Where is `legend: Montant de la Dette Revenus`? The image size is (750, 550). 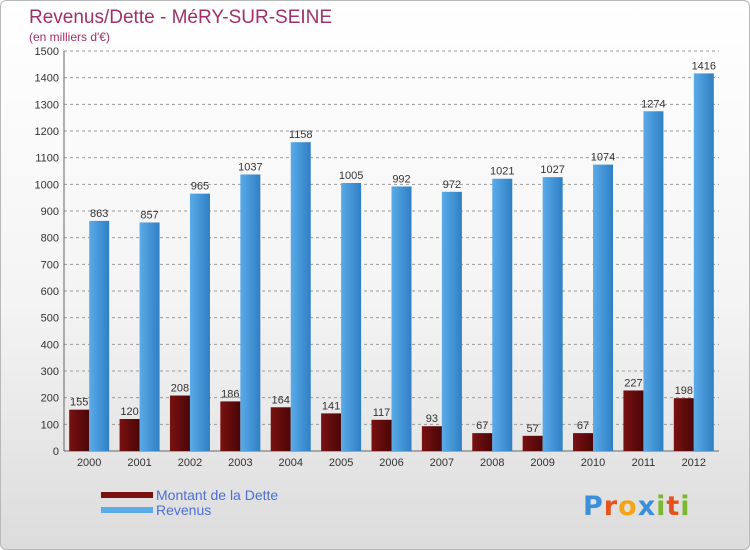 legend: Montant de la Dette Revenus is located at coordinates (190, 502).